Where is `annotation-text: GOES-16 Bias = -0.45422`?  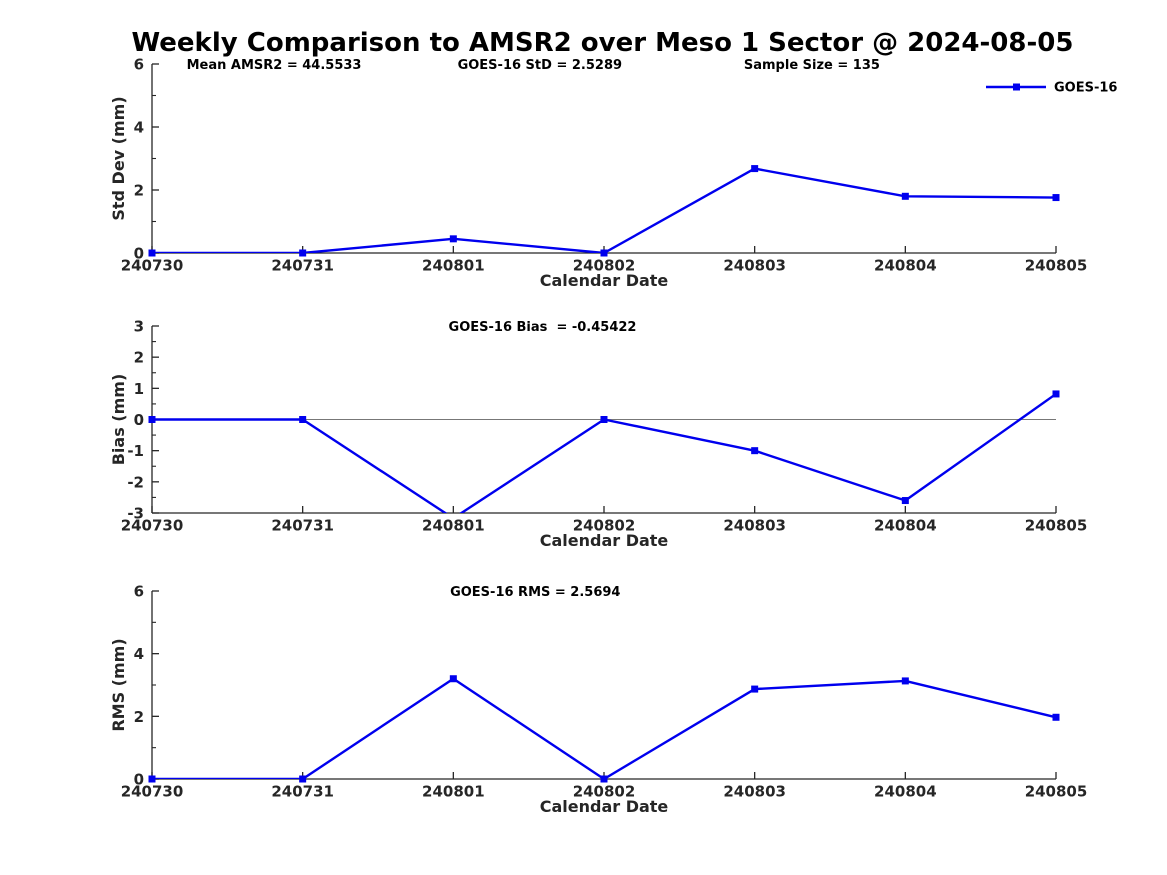 annotation-text: GOES-16 Bias = -0.45422 is located at coordinates (543, 327).